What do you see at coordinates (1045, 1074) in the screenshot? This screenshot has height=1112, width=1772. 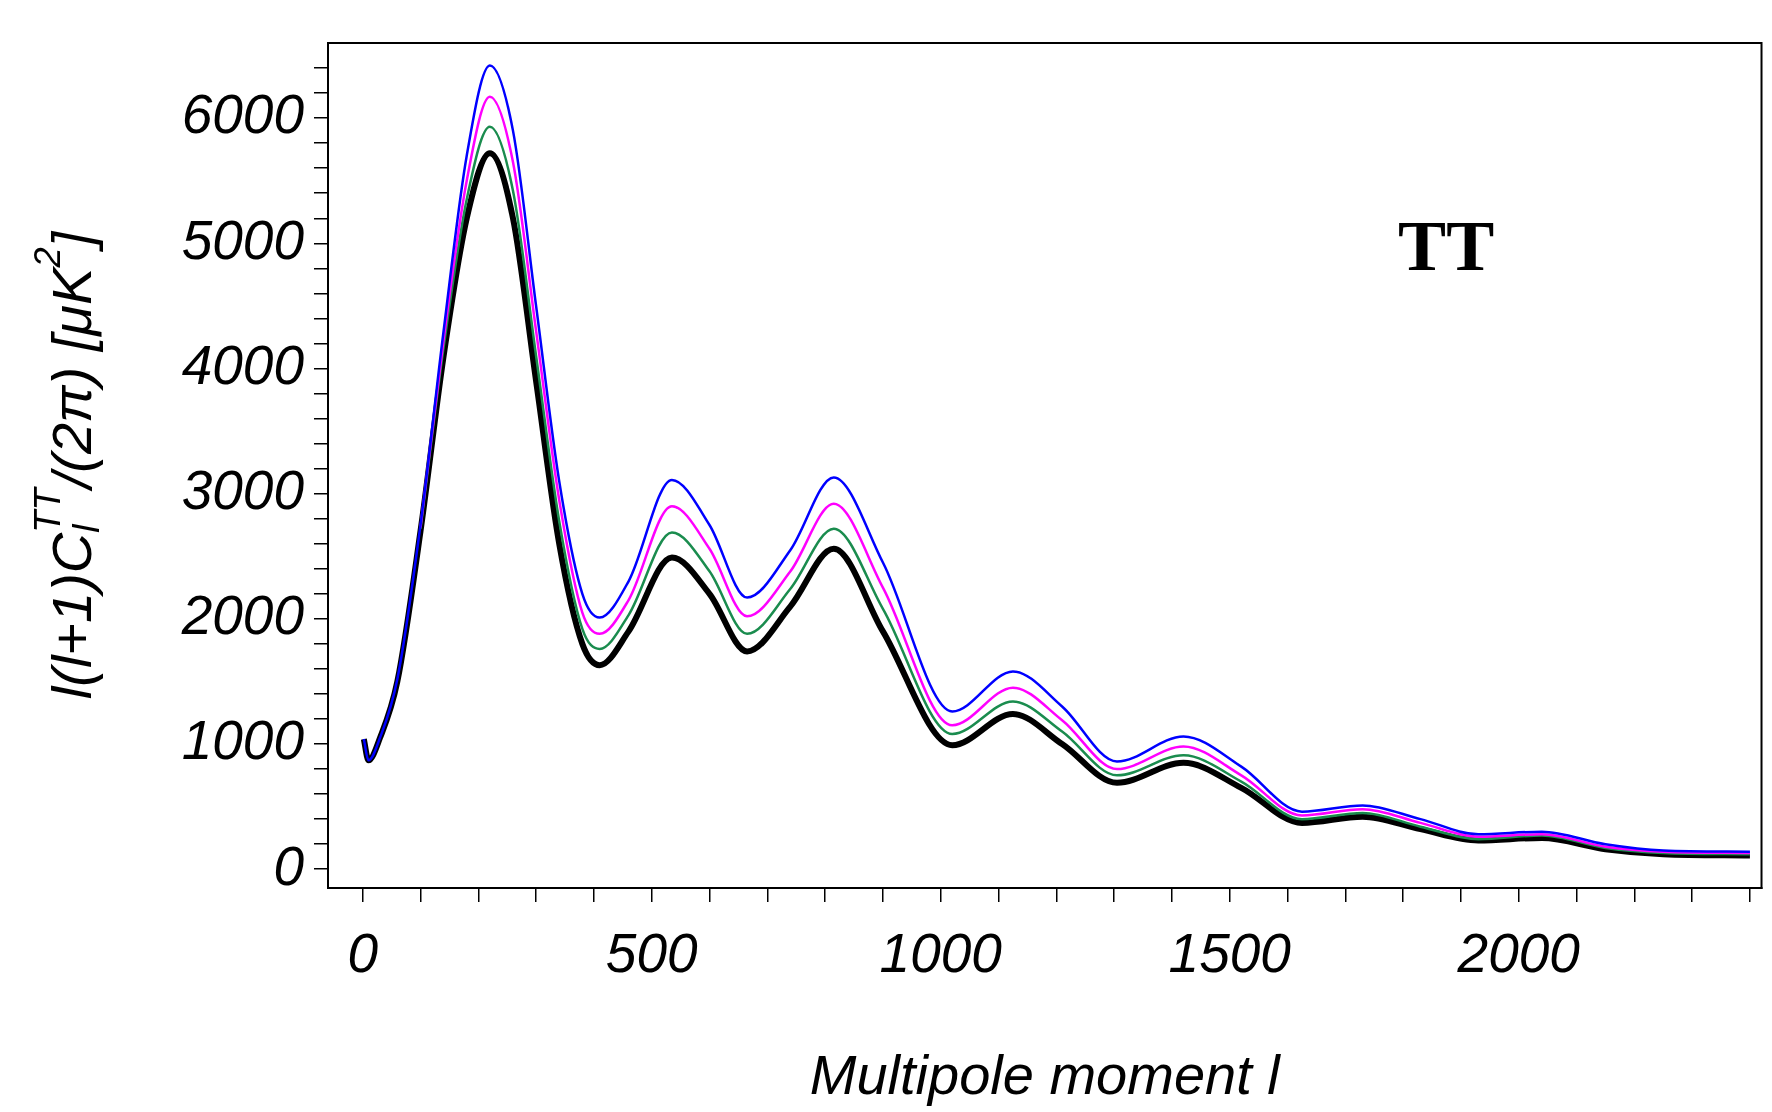 I see `x-axis-title: Multipole moment l` at bounding box center [1045, 1074].